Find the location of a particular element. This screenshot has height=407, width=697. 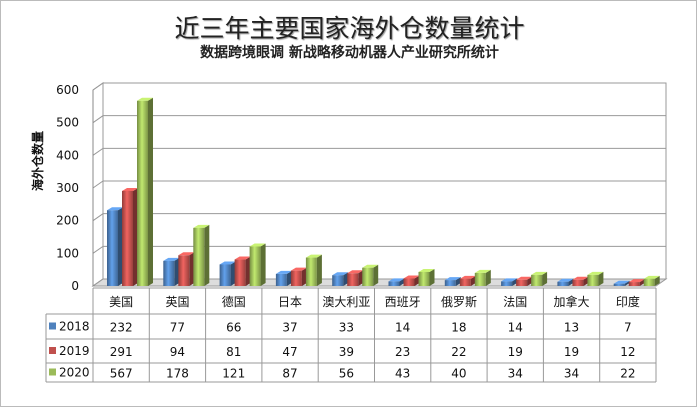

data-label: 12 is located at coordinates (627, 352).